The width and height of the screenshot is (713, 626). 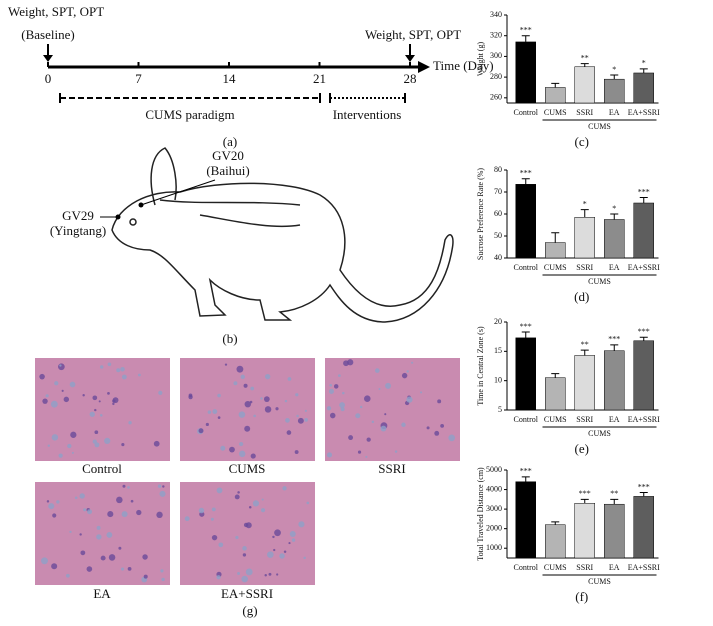 What do you see at coordinates (230, 78) in the screenshot?
I see `tick-label: 14` at bounding box center [230, 78].